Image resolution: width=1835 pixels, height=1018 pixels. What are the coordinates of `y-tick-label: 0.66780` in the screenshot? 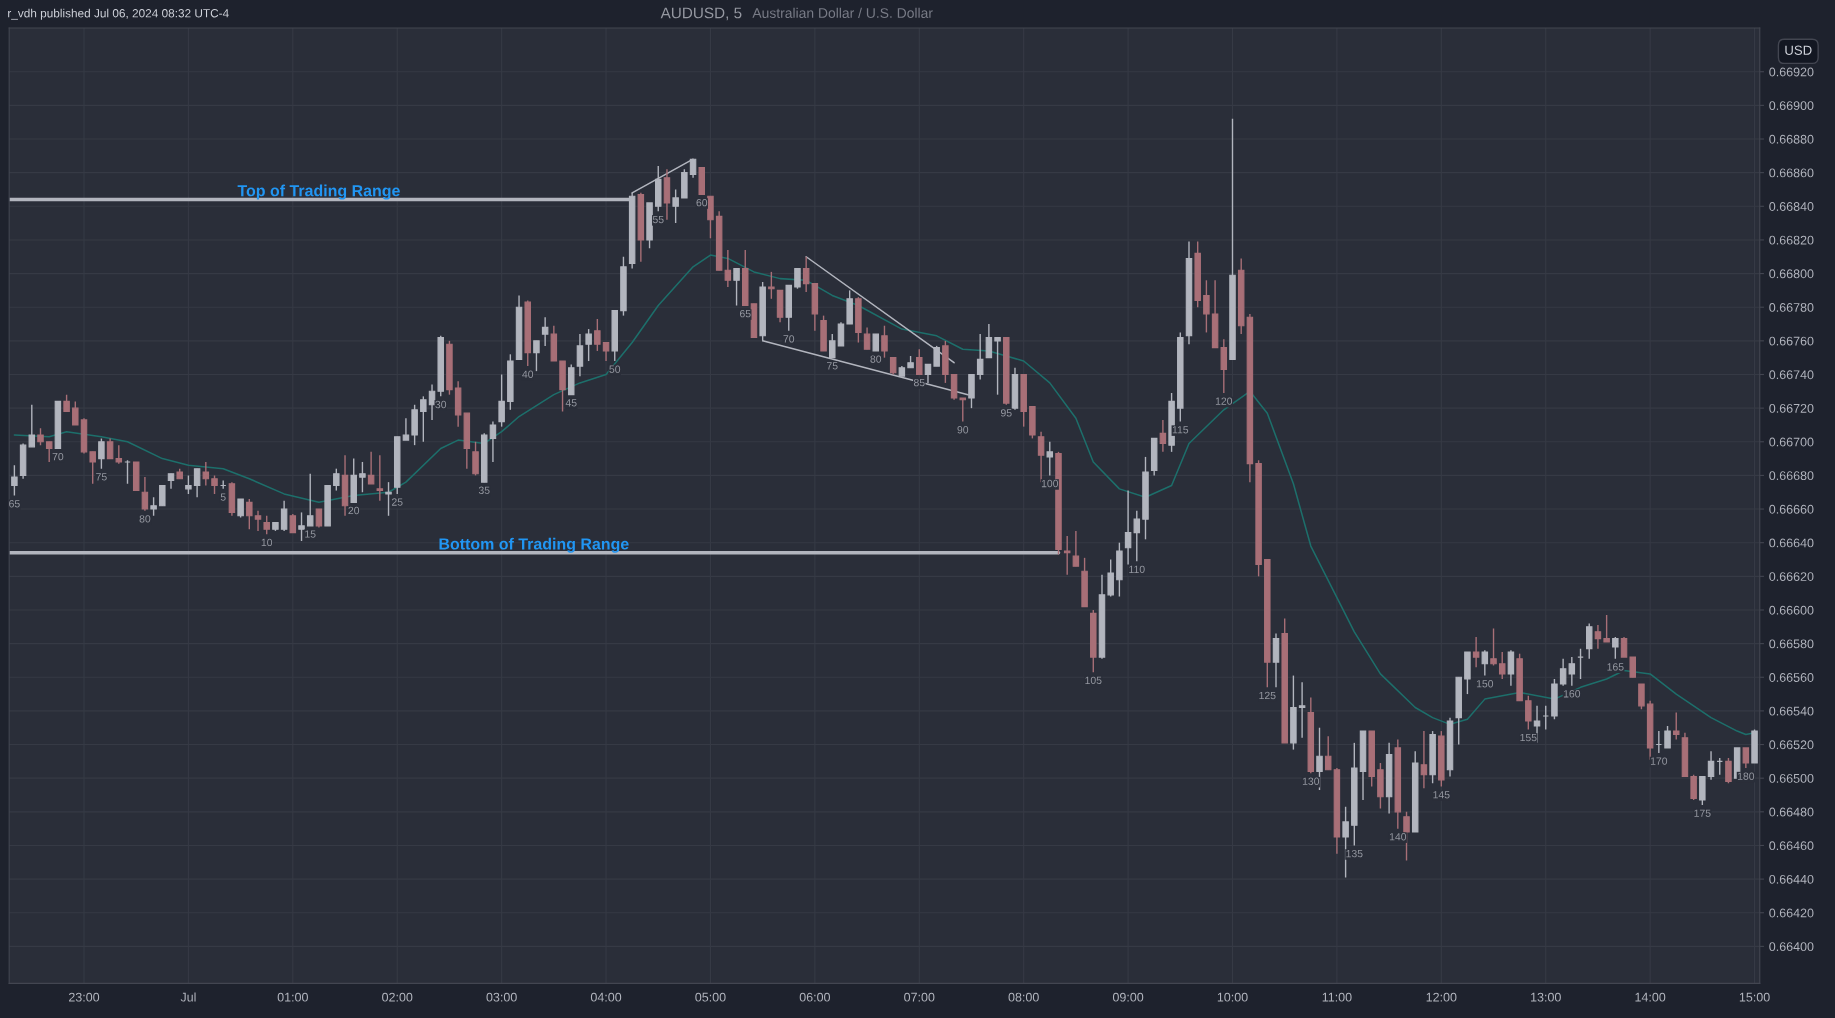 It's located at (1791, 307).